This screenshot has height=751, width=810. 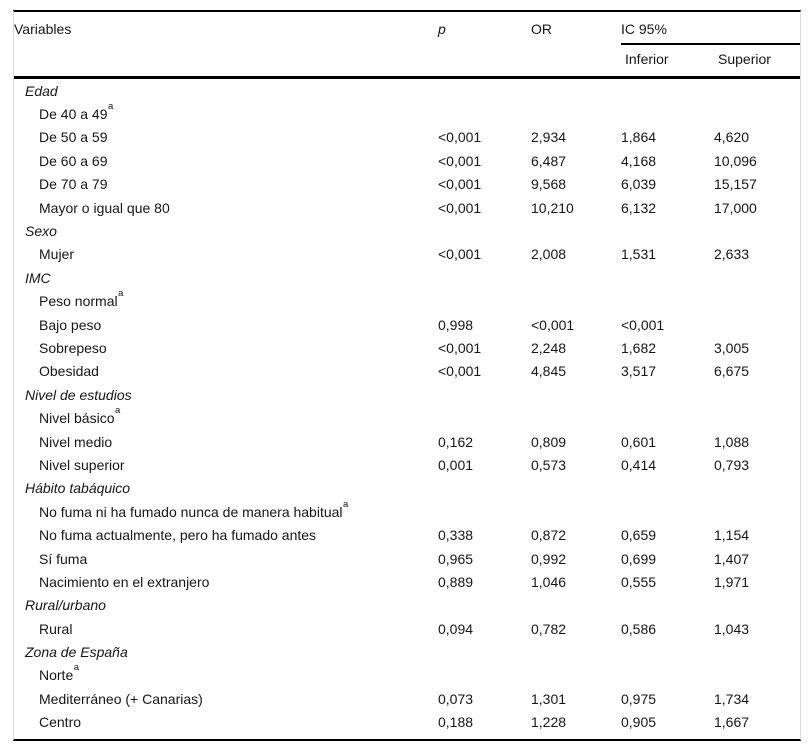 I want to click on cell-p-value: 0,338, so click(x=456, y=535).